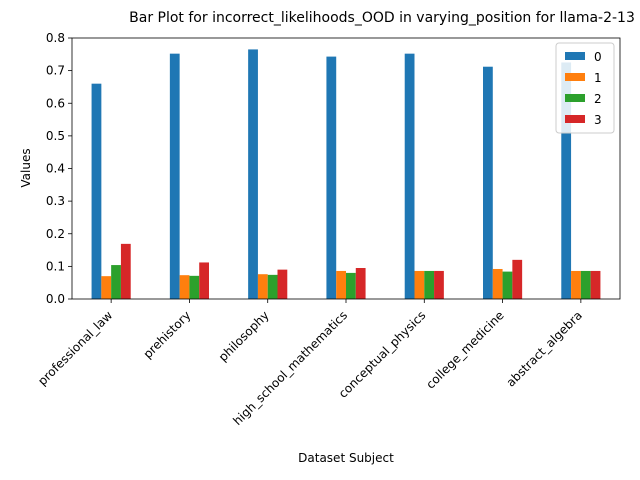  What do you see at coordinates (360, 283) in the screenshot?
I see `bar-series-3-high_school_mathematics` at bounding box center [360, 283].